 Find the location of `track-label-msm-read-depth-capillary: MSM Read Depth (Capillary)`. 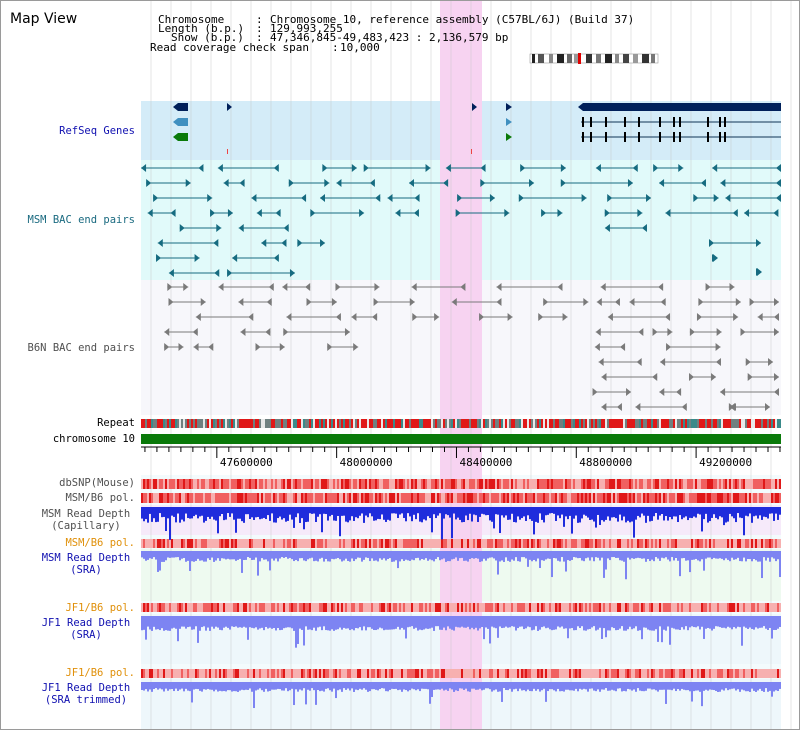

track-label-msm-read-depth-capillary: MSM Read Depth (Capillary) is located at coordinates (86, 520).